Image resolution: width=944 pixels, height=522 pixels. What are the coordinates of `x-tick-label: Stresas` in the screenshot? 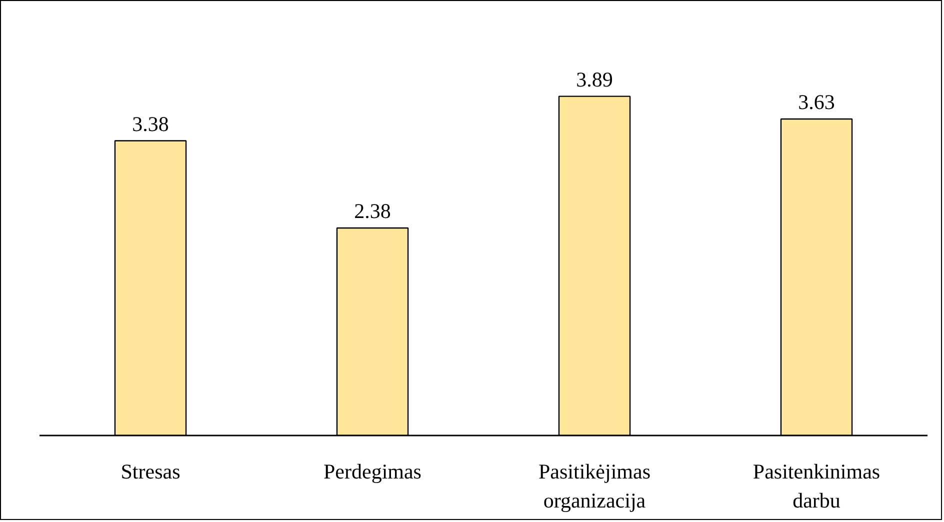 It's located at (150, 472).